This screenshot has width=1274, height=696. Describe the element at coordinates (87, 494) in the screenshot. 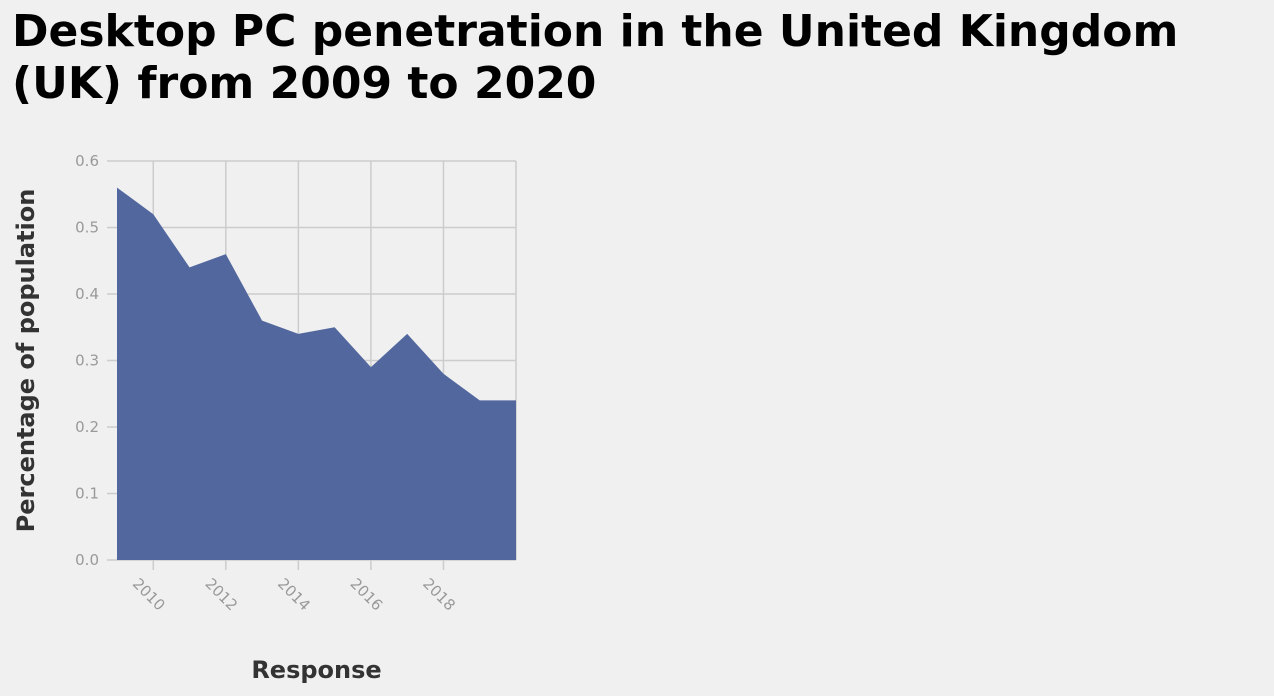

I see `y-tick-label: 0.1` at that location.